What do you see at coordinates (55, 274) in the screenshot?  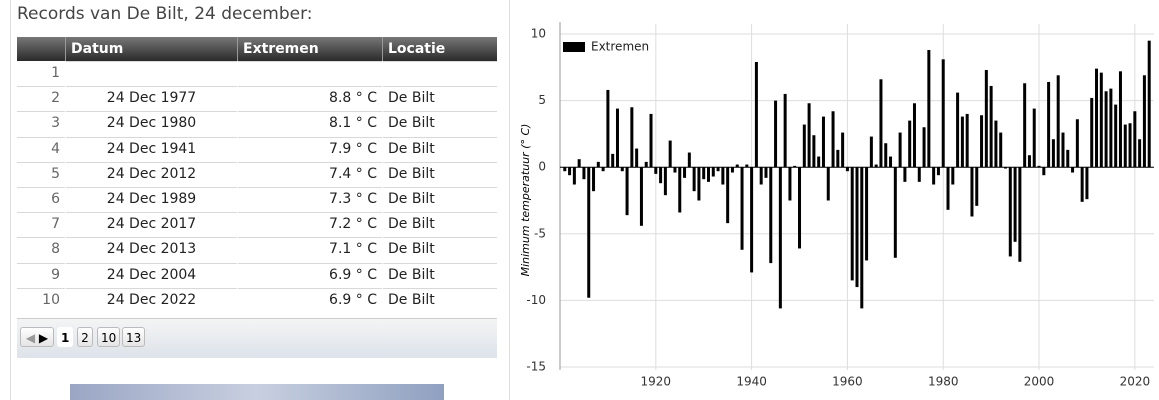 I see `table-cell: 9` at bounding box center [55, 274].